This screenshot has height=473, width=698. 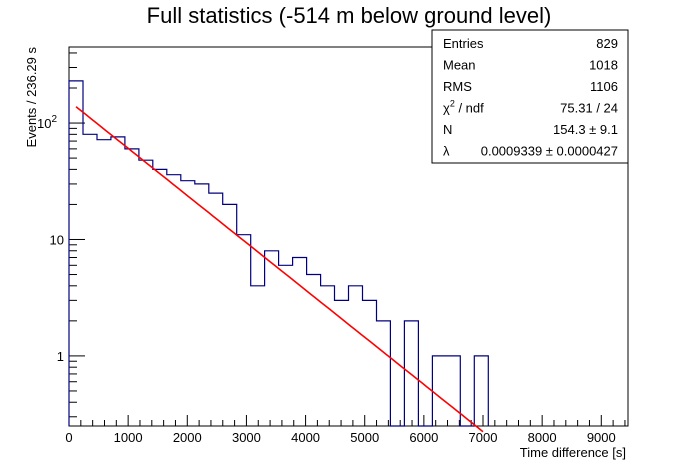 What do you see at coordinates (31, 97) in the screenshot?
I see `y-axis-label: Events / 236.29 s` at bounding box center [31, 97].